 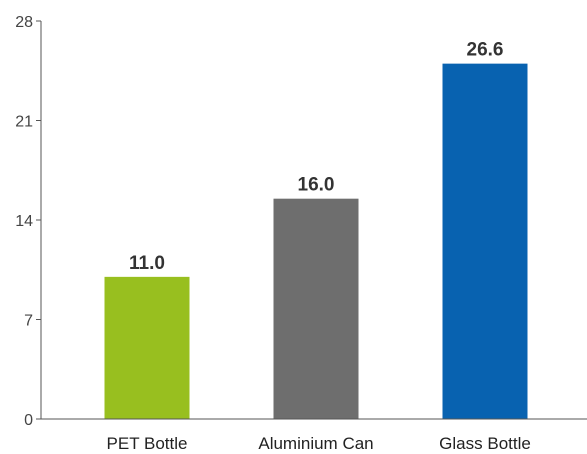 What do you see at coordinates (147, 263) in the screenshot?
I see `bar-value-label-0: 11.0` at bounding box center [147, 263].